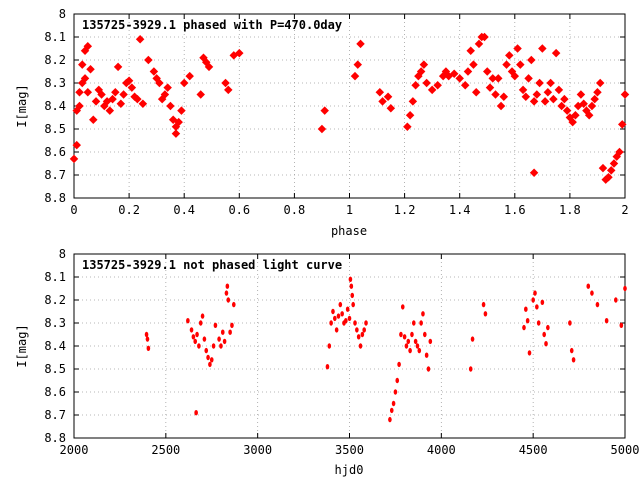 The image size is (640, 480). What do you see at coordinates (165, 450) in the screenshot?
I see `x-tick-label: 2500` at bounding box center [165, 450].